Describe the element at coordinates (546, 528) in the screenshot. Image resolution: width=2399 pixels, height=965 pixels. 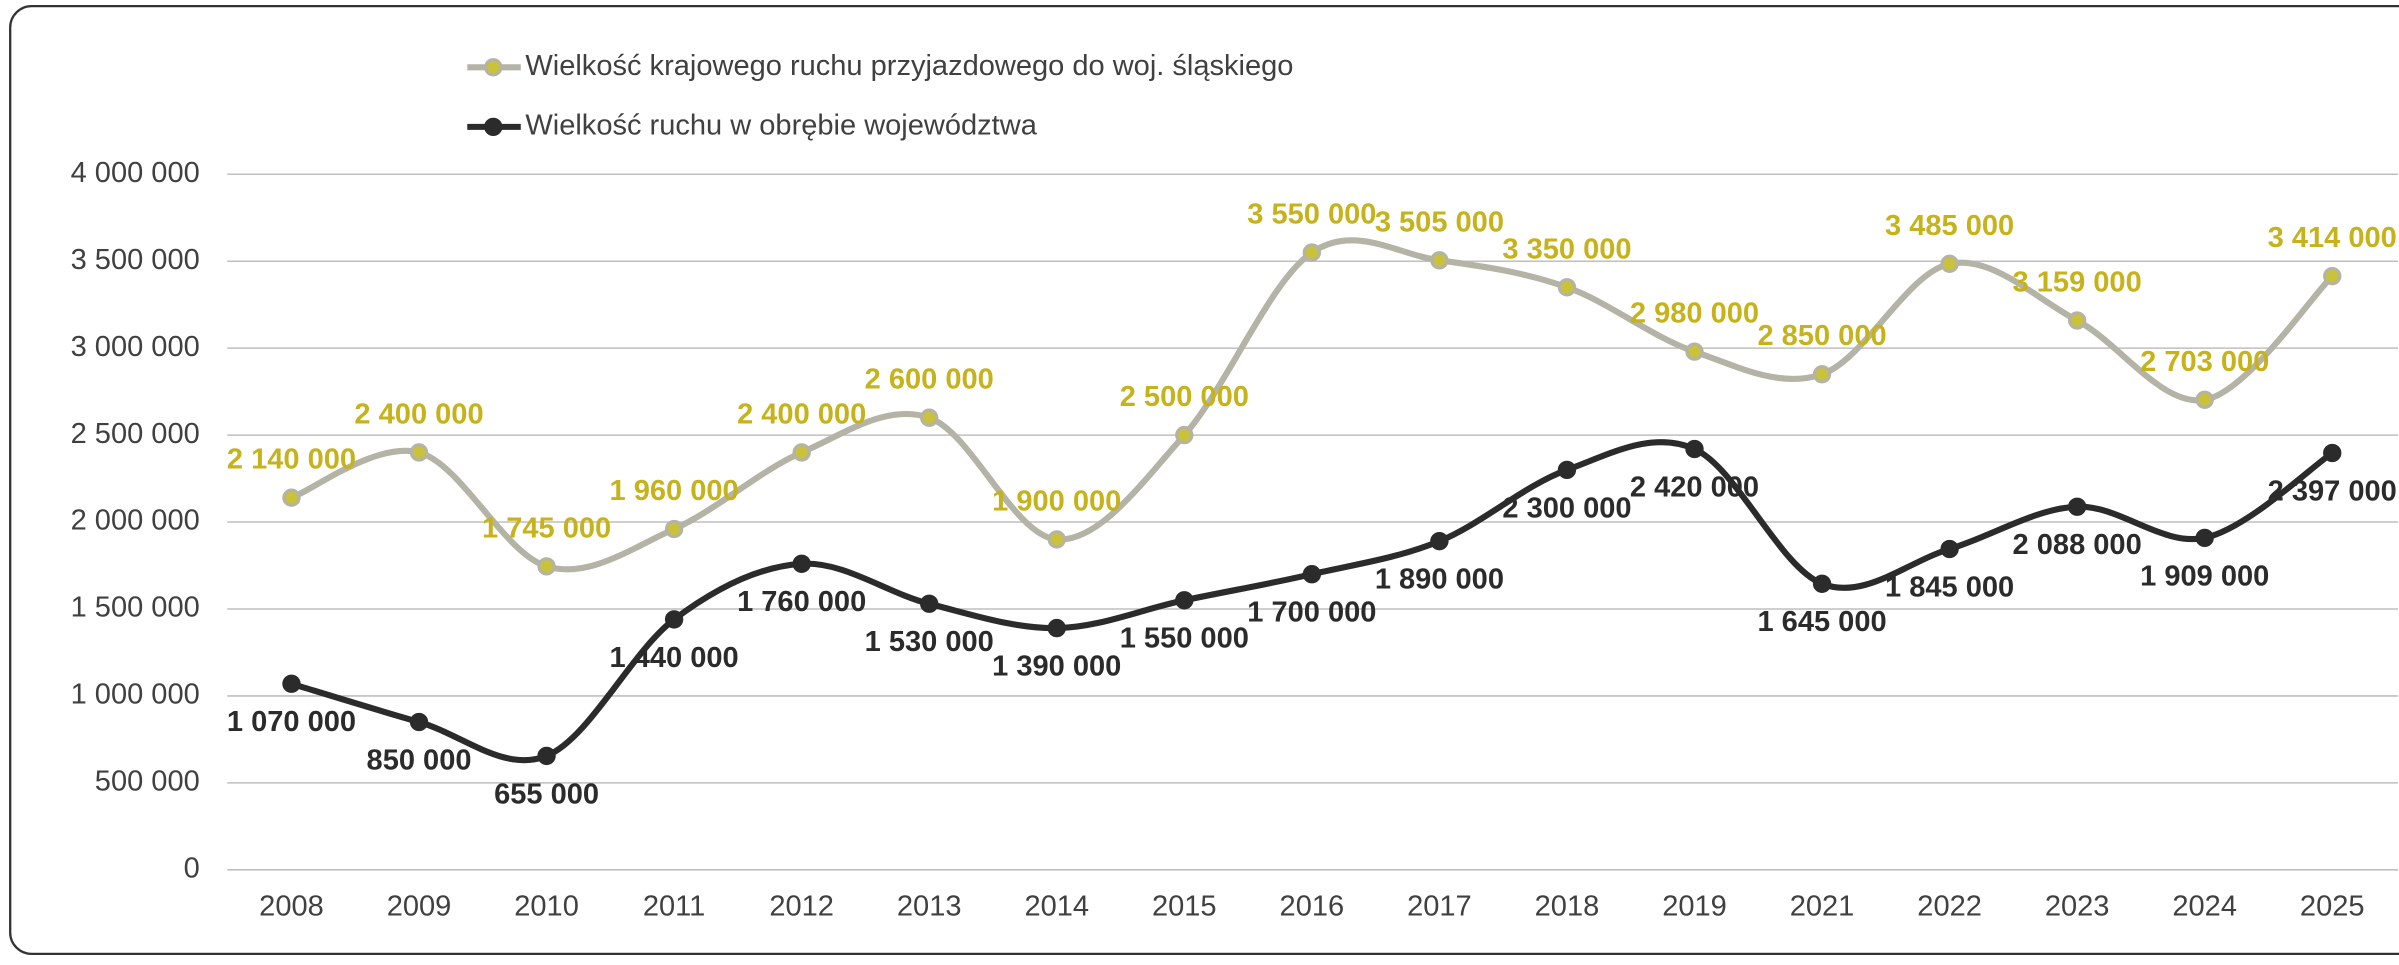
I see `data-label: 1 745 000` at that location.